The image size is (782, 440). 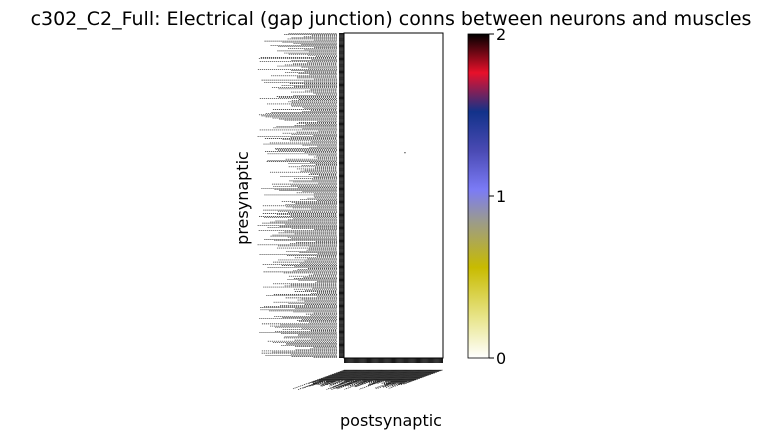 What do you see at coordinates (393, 360) in the screenshot?
I see `x-ticks` at bounding box center [393, 360].